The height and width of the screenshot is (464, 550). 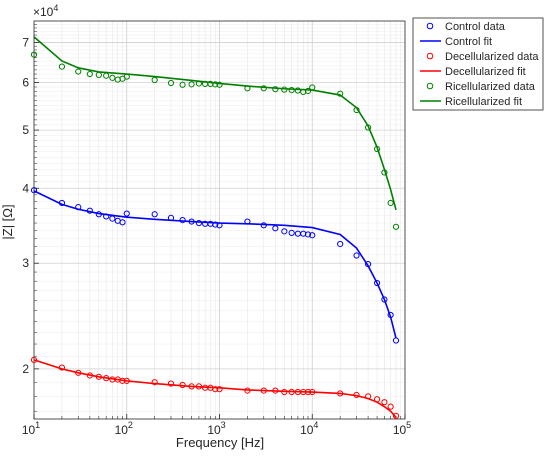 I want to click on x-tick-label: 10², so click(x=124, y=428).